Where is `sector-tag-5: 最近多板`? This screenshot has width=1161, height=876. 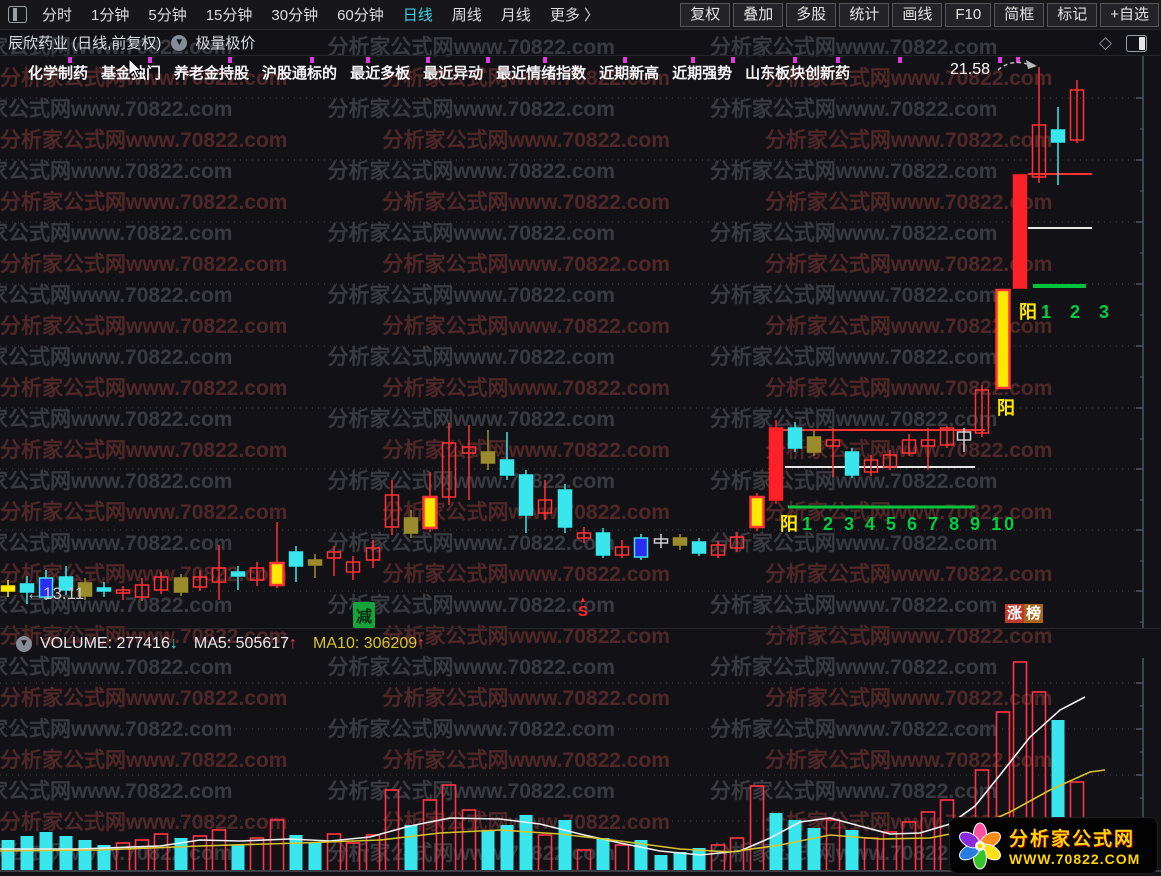
sector-tag-5: 最近多板 is located at coordinates (380, 73).